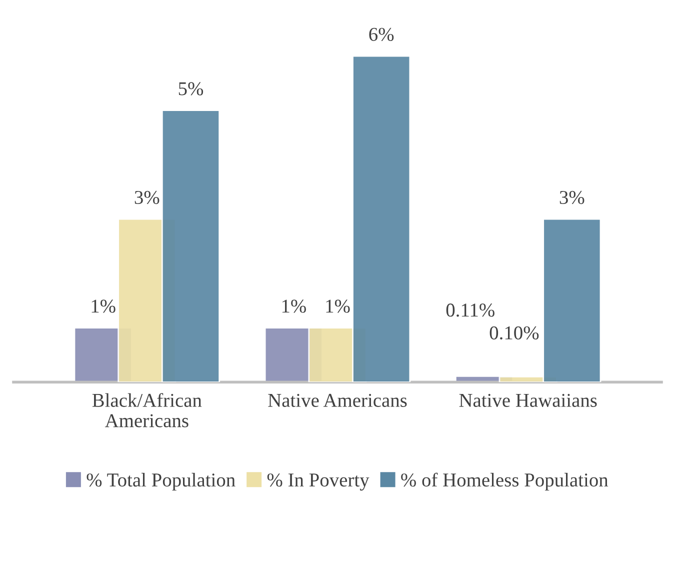 The image size is (675, 562). I want to click on data-label: 0.11%, so click(470, 310).